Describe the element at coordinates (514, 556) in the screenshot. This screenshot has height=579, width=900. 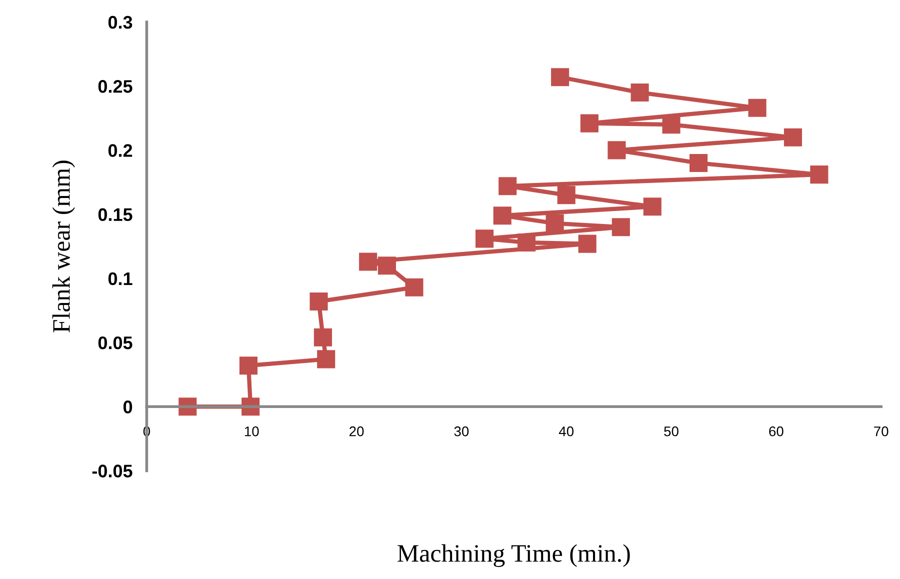
I see `x-axis-title: Machining Time (min.)` at that location.